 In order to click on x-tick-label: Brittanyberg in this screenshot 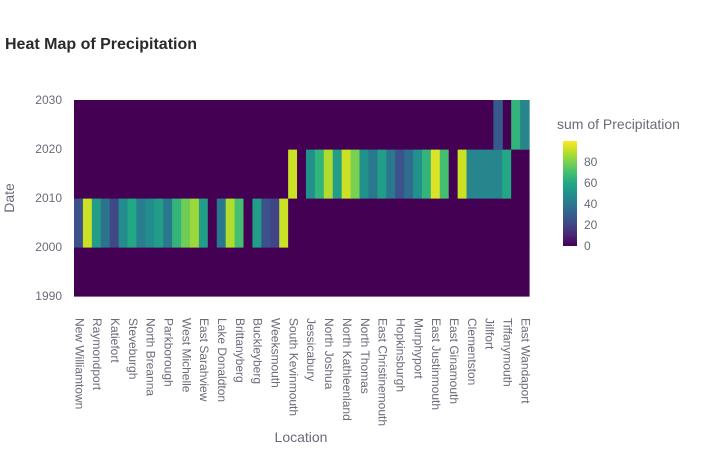, I will do `click(240, 350)`.